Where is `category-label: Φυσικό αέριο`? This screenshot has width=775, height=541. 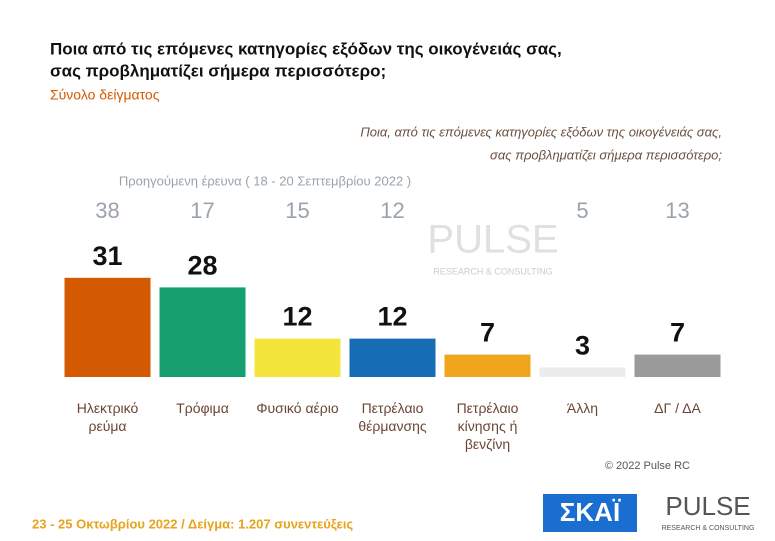
category-label: Φυσικό αέριο is located at coordinates (297, 408).